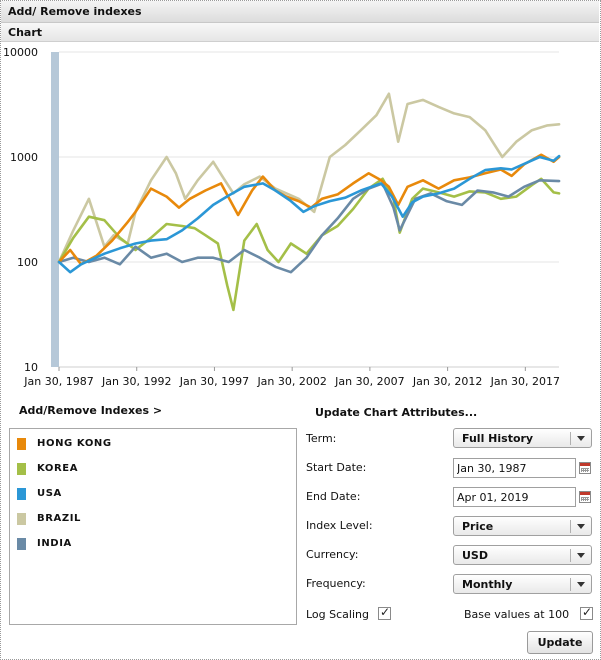 This screenshot has height=660, width=601. I want to click on currency-label: Currency:, so click(332, 554).